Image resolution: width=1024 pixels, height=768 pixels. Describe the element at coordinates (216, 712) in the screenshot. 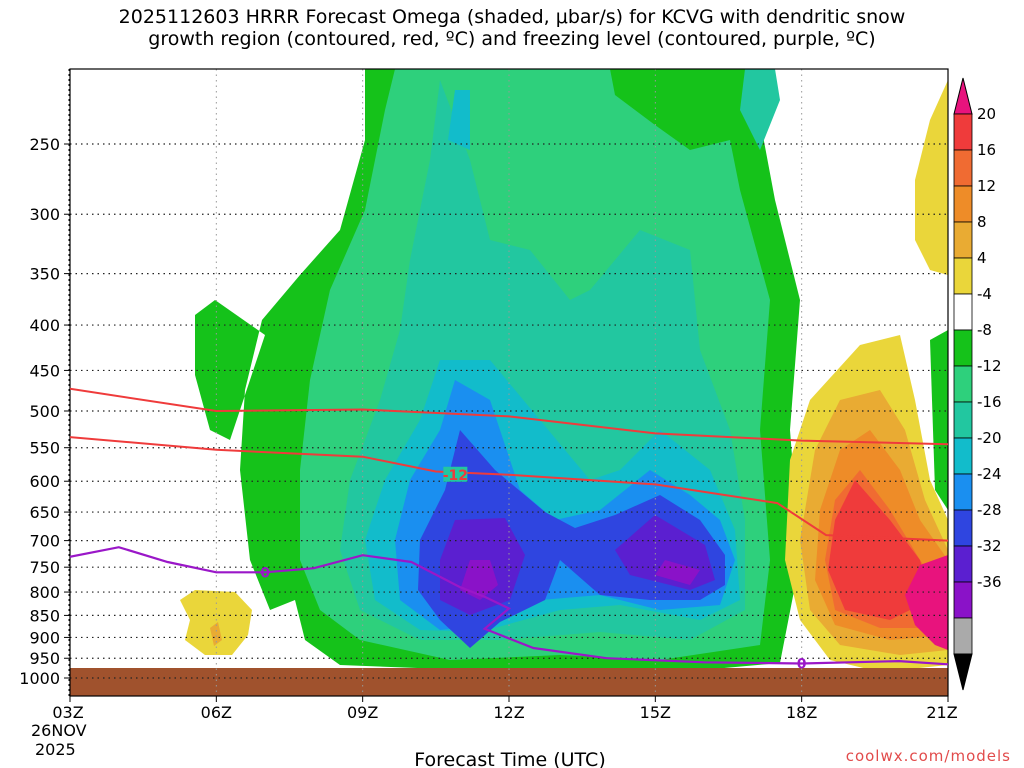

I see `x-tick-label-06Z: 06Z` at that location.